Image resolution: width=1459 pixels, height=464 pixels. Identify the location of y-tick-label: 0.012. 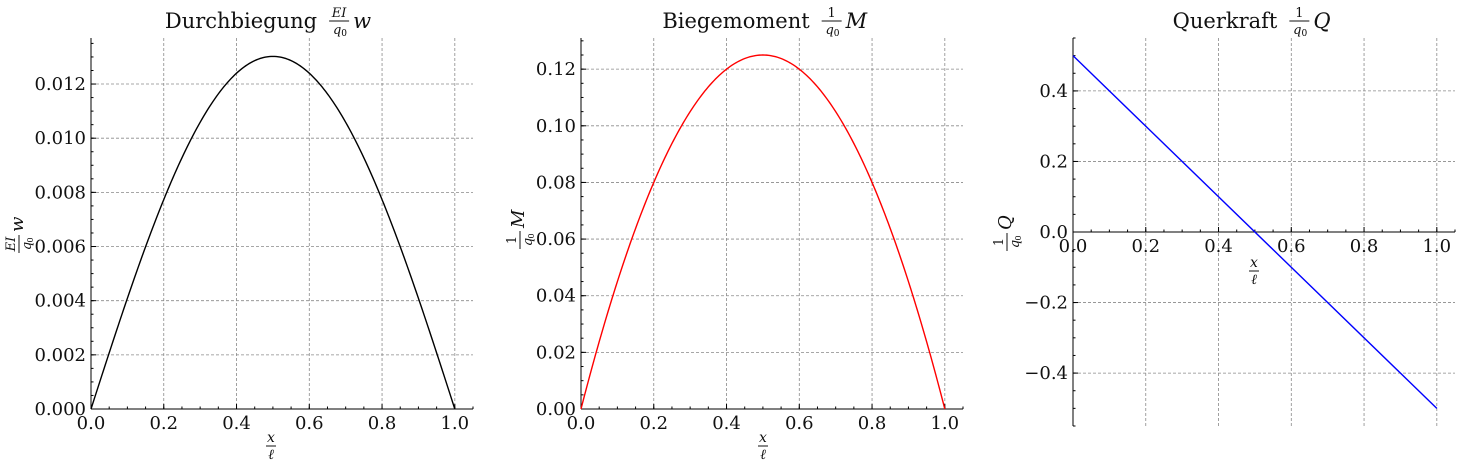
(60, 84).